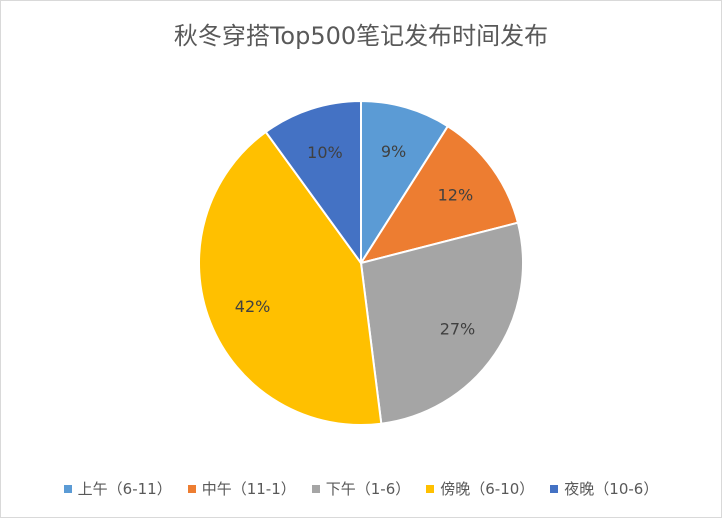 The width and height of the screenshot is (722, 518). Describe the element at coordinates (487, 489) in the screenshot. I see `legend-label: 傍晚（6-10）` at that location.